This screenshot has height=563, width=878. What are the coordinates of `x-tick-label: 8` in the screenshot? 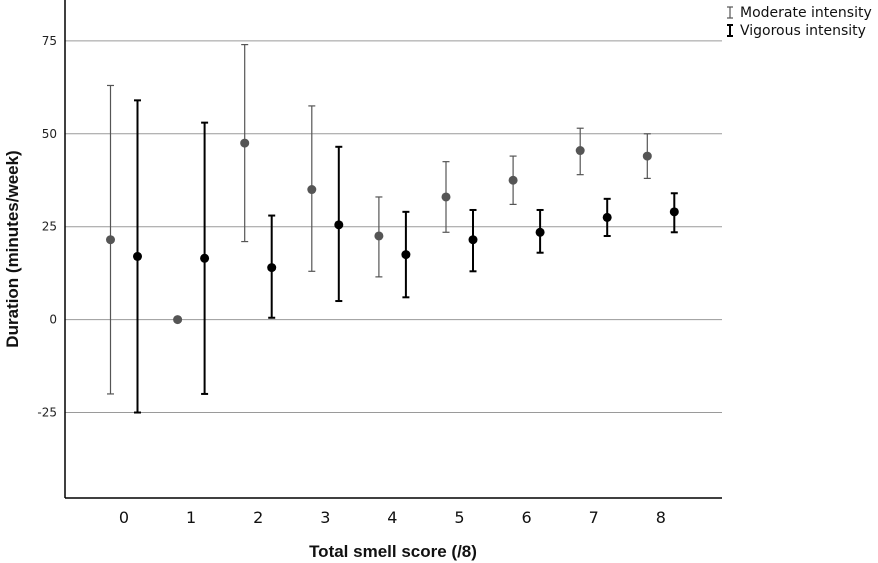 It's located at (661, 517).